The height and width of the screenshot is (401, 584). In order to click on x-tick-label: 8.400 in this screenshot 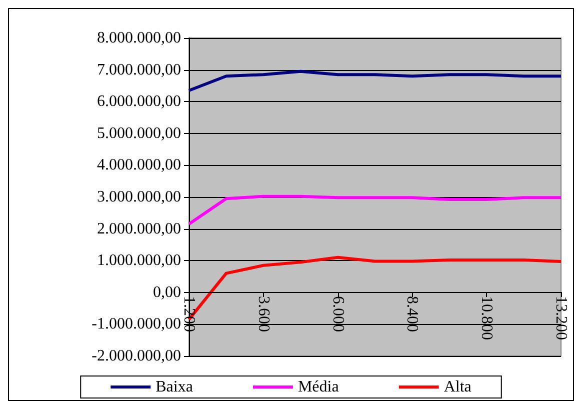, I will do `click(412, 314)`.